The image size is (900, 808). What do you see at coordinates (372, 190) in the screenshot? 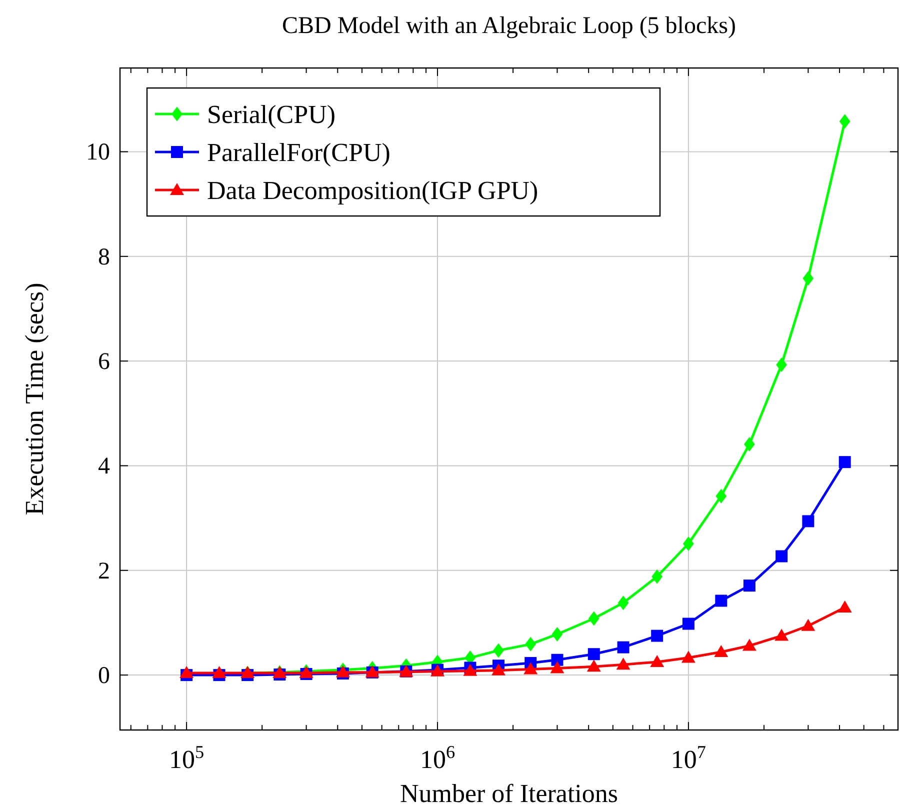
I see `legend-label: Data Decomposition(IGP GPU)` at bounding box center [372, 190].